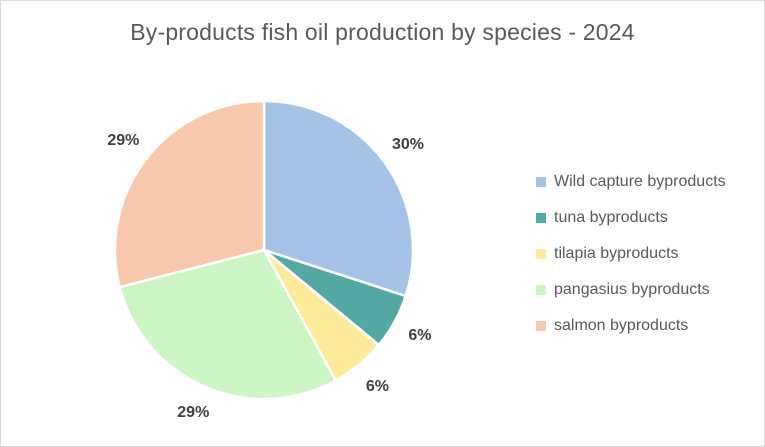 The height and width of the screenshot is (447, 765). I want to click on legend-item-4: pangasius byproducts, so click(631, 290).